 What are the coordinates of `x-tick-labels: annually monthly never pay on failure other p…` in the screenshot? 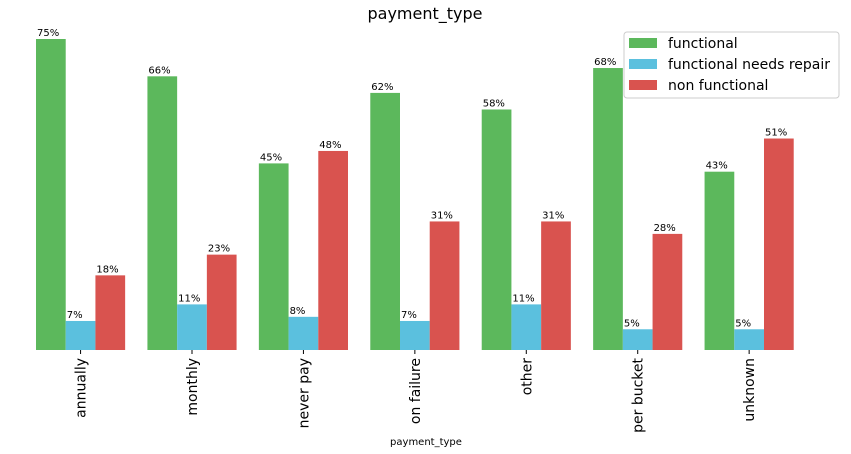 It's located at (416, 391).